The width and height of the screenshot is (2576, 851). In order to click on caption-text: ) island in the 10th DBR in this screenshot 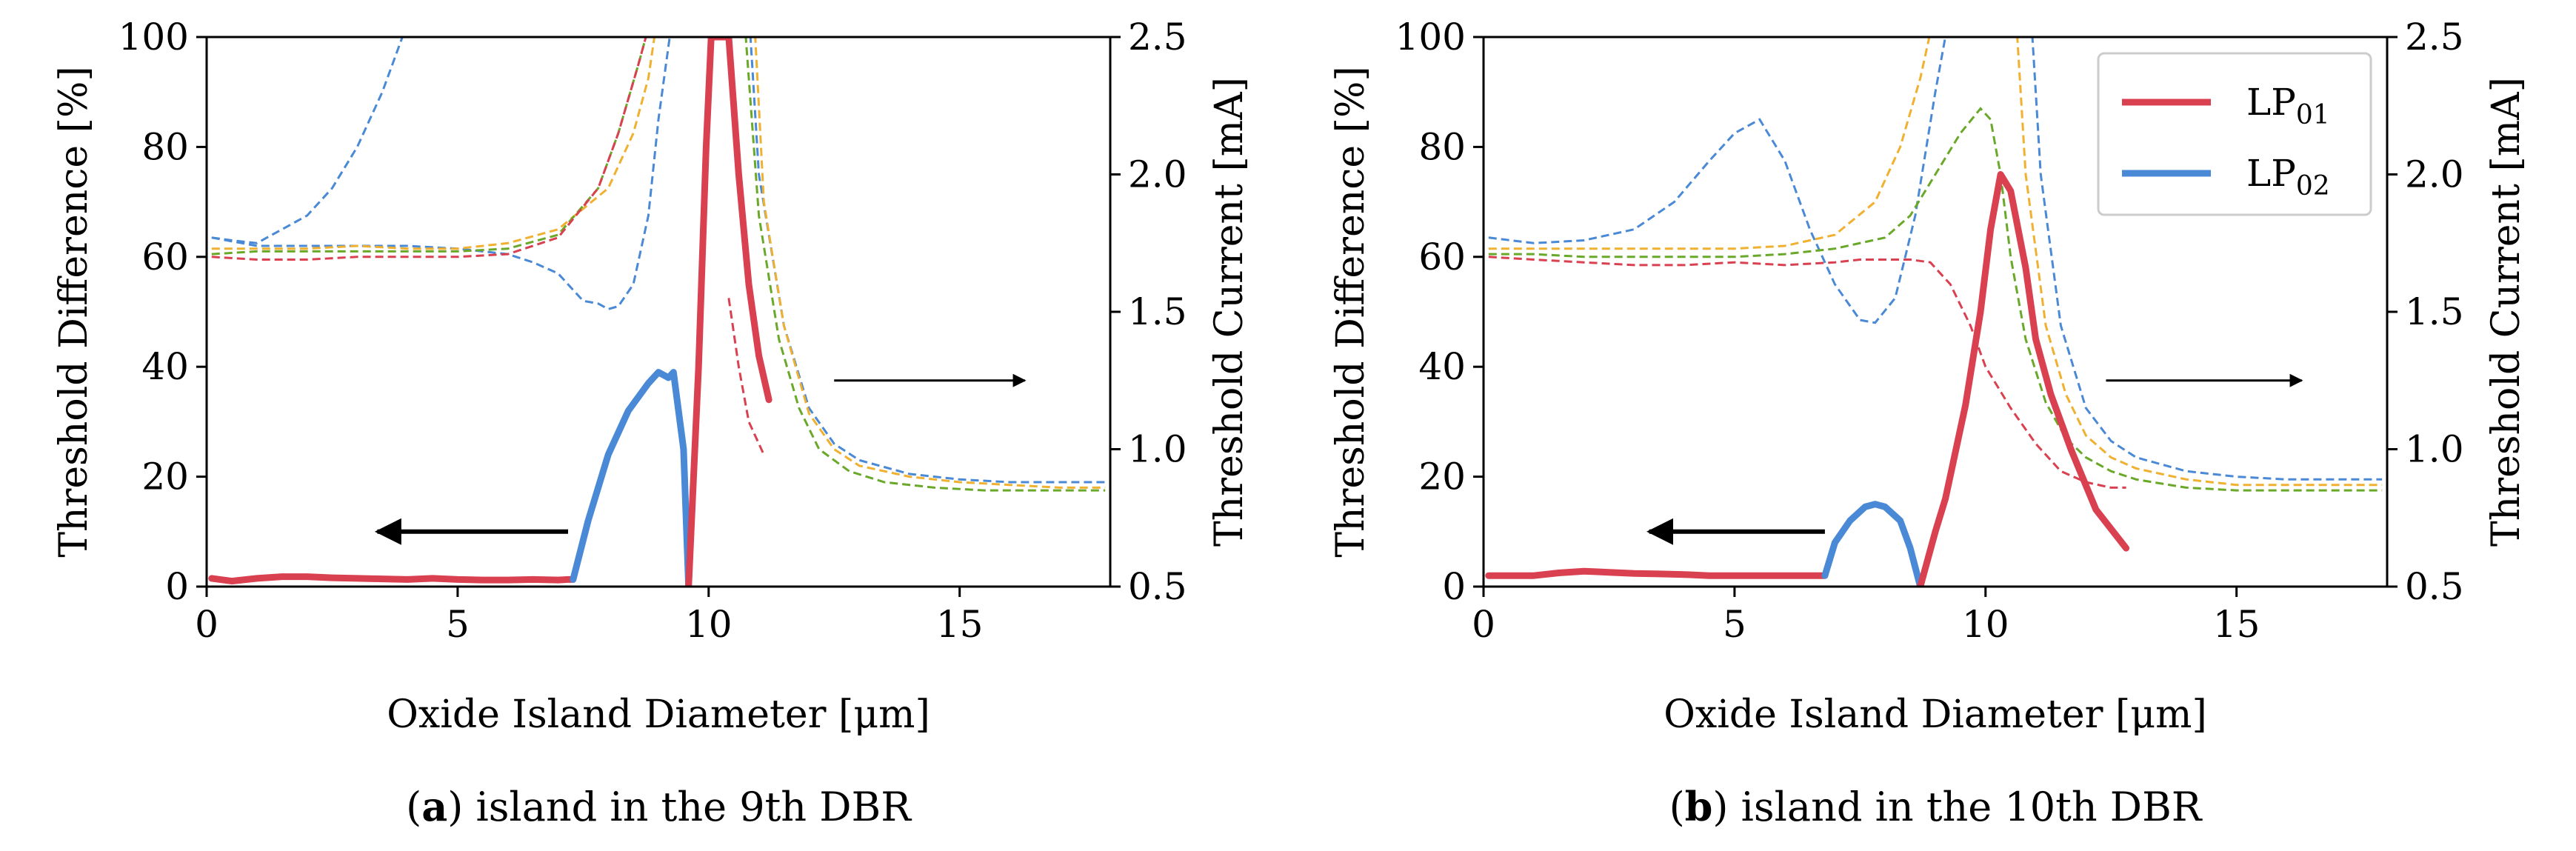, I will do `click(1957, 807)`.